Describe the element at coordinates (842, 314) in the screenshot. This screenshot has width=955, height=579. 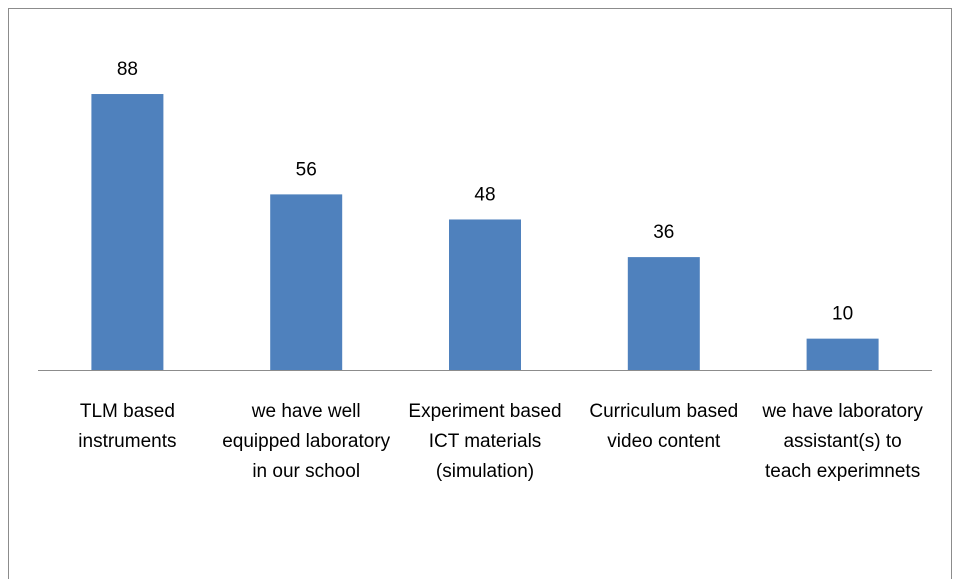
I see `data-label: 10` at that location.